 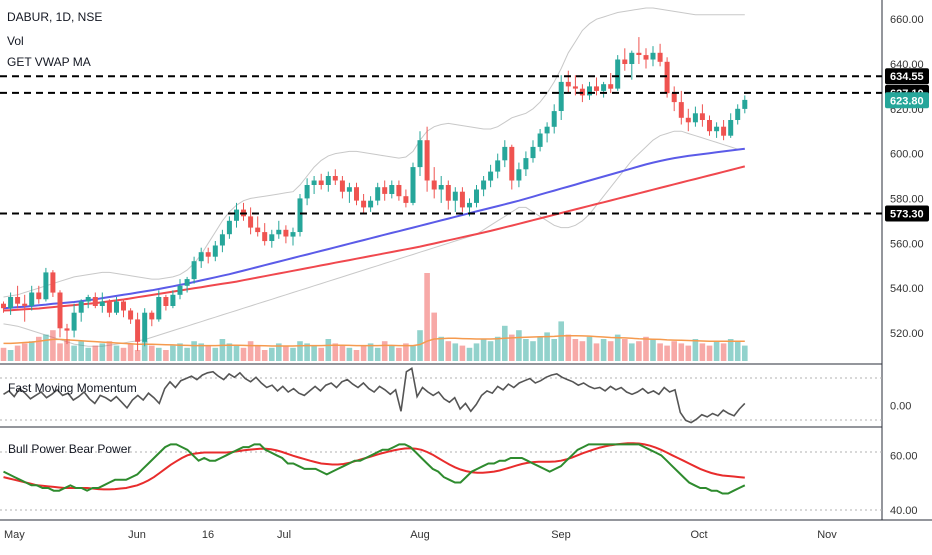 I want to click on vwap-ma-legend: GET VWAP MA, so click(x=49, y=62).